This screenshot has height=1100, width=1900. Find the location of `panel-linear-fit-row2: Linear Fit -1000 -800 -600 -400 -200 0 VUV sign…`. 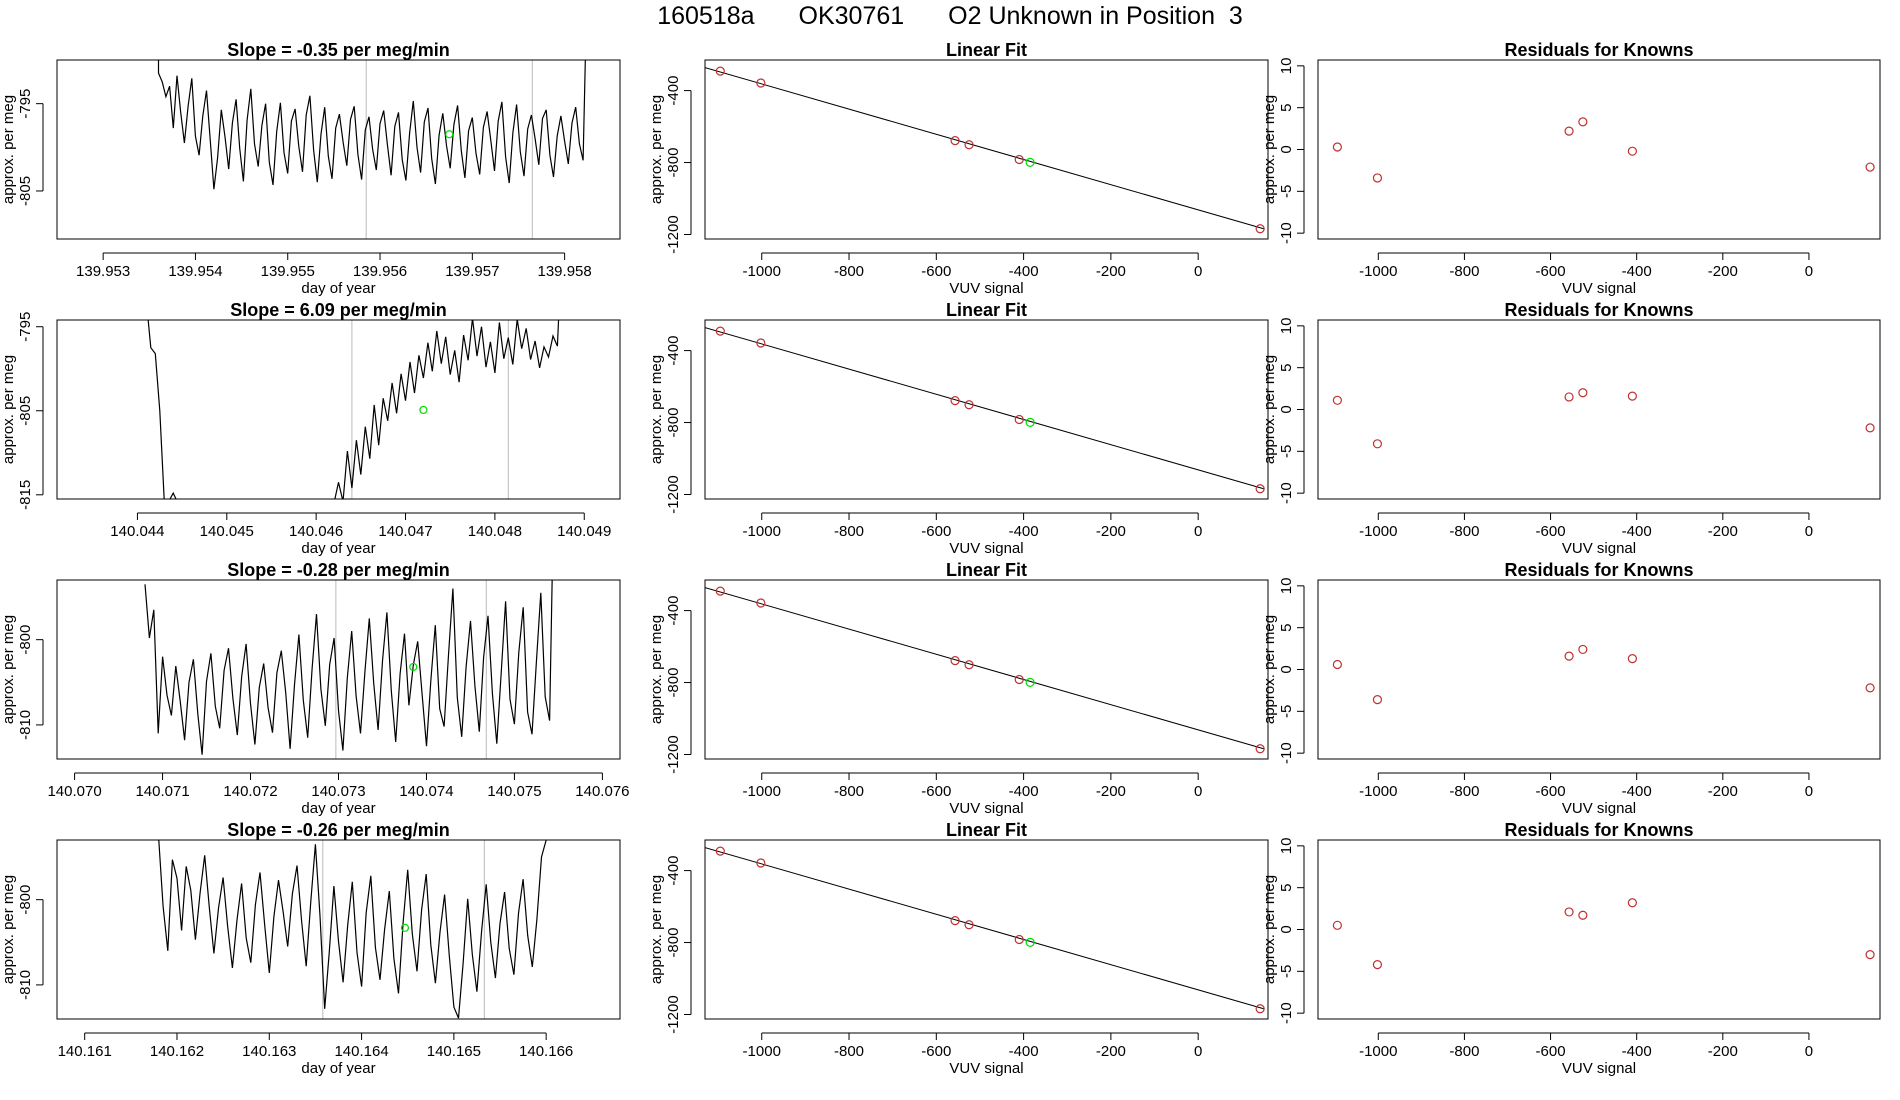

panel-linear-fit-row2: Linear Fit -1000 -800 -600 -400 -200 0 VUV sign… is located at coordinates (958, 428).